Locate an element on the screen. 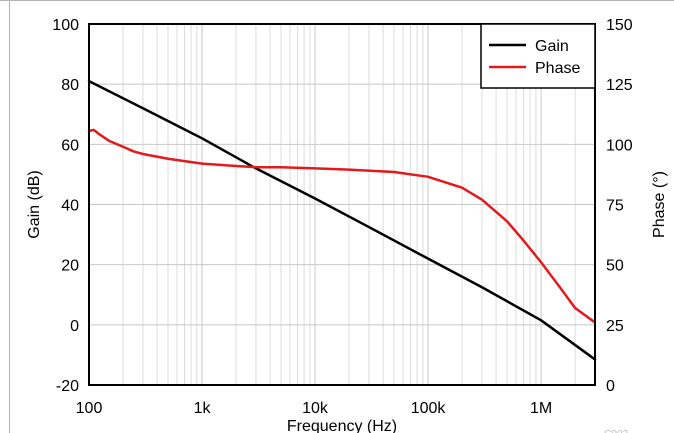 This screenshot has height=433, width=674. legend: Gain Phase is located at coordinates (538, 56).